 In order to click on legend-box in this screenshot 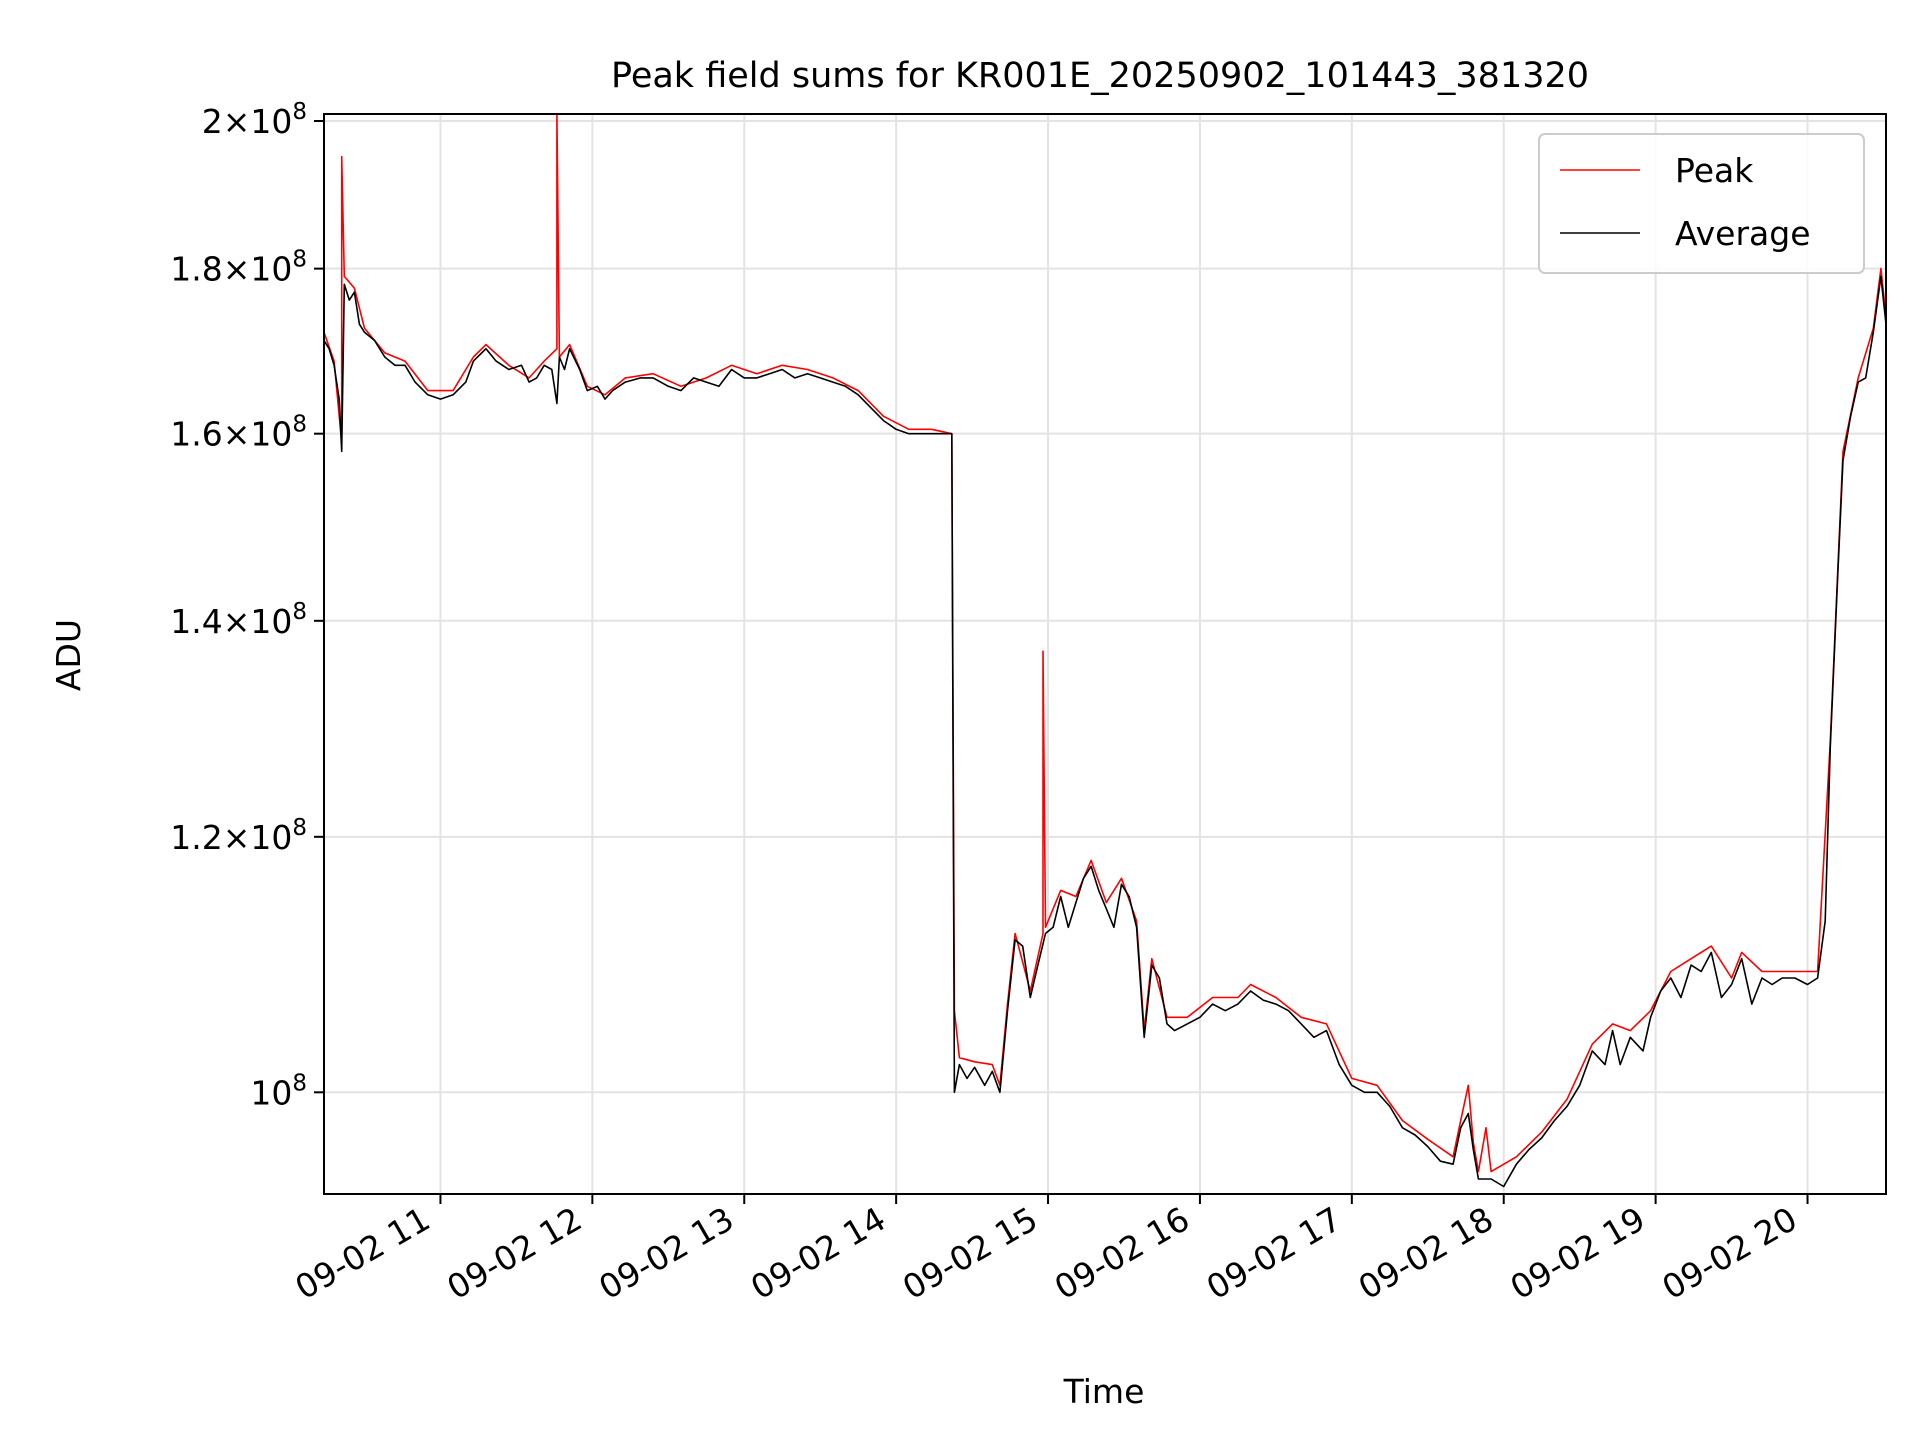, I will do `click(1701, 203)`.